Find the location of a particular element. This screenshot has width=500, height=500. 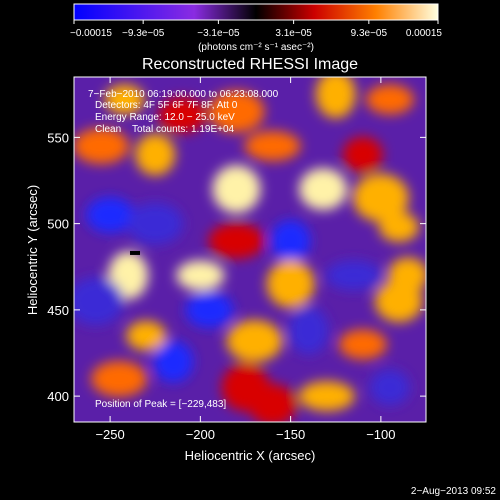

y-tick-label: 400 is located at coordinates (58, 396).